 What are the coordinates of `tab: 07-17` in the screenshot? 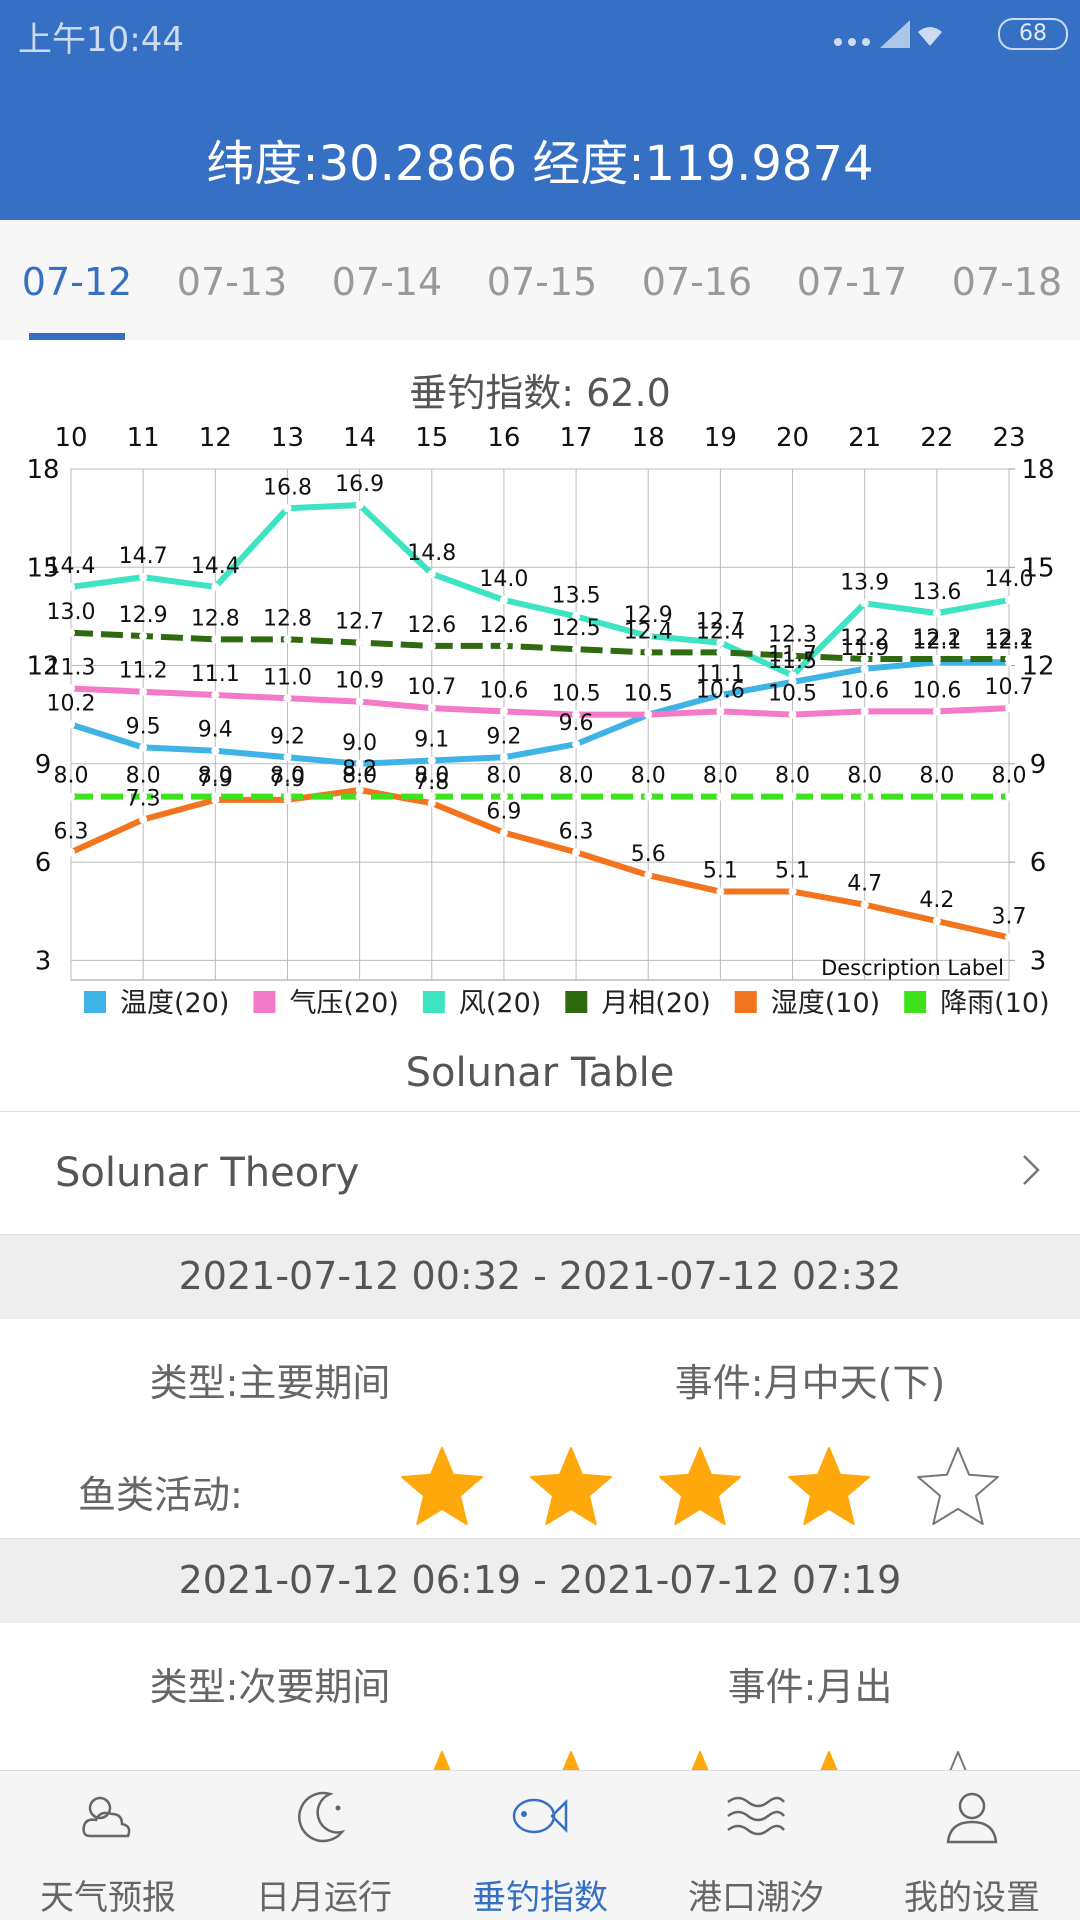 It's located at (852, 282).